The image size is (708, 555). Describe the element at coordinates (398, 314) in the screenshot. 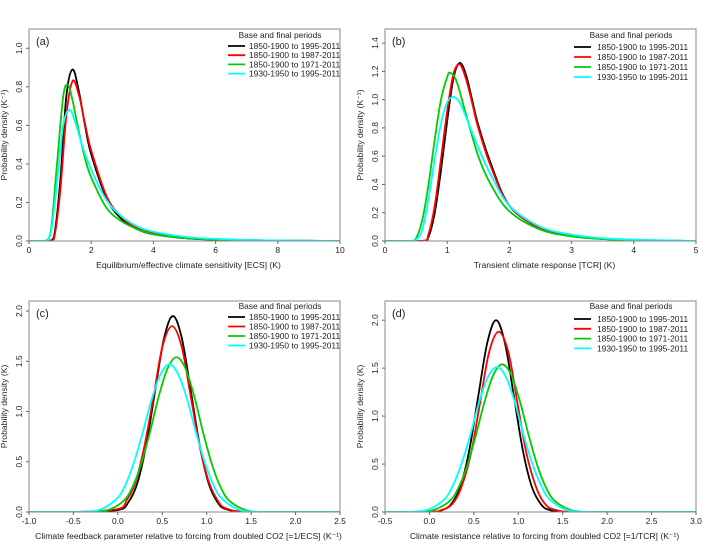

I see `panel-label: (d)` at that location.